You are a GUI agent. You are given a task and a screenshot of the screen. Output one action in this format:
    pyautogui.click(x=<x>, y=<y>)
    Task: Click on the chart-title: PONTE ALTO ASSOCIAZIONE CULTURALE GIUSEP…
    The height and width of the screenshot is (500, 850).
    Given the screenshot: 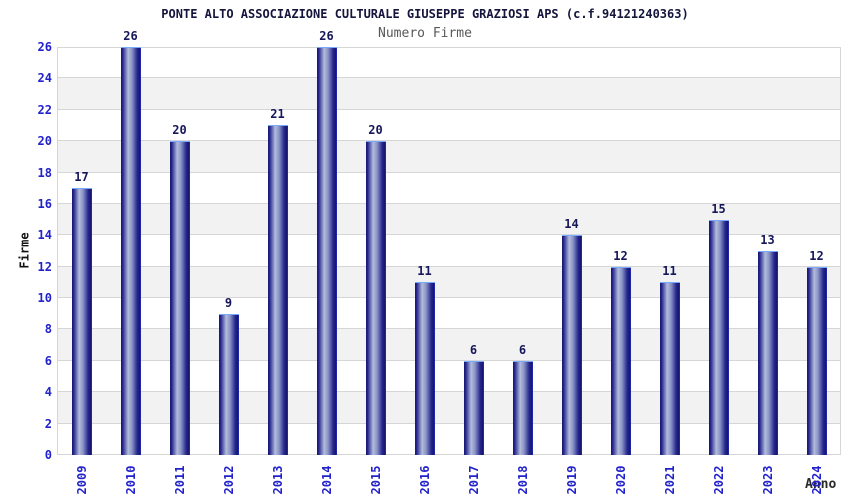 What is the action you would take?
    pyautogui.click(x=425, y=14)
    